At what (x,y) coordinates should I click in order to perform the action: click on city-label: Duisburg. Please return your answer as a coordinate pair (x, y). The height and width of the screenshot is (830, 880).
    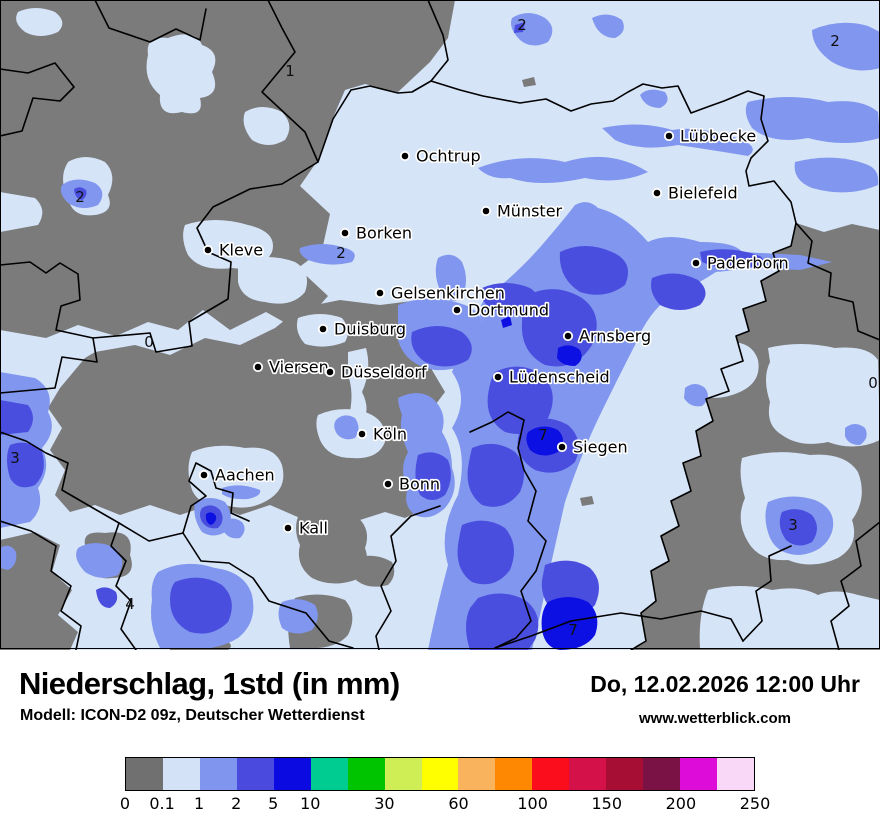
    Looking at the image, I should click on (370, 329).